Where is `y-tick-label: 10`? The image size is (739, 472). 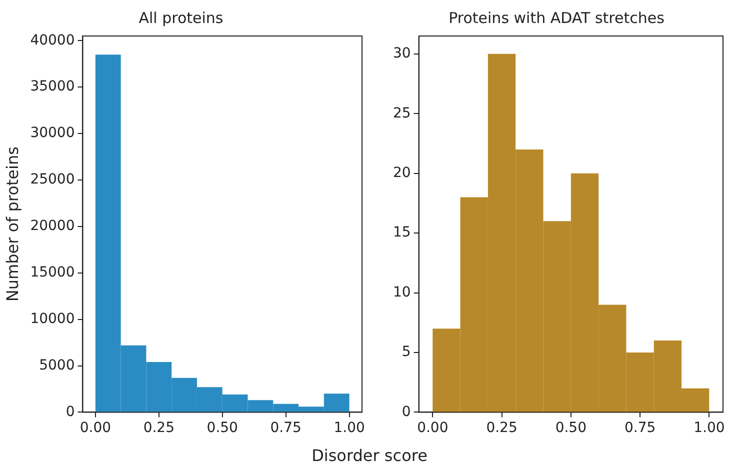
y-tick-label: 10 is located at coordinates (401, 292).